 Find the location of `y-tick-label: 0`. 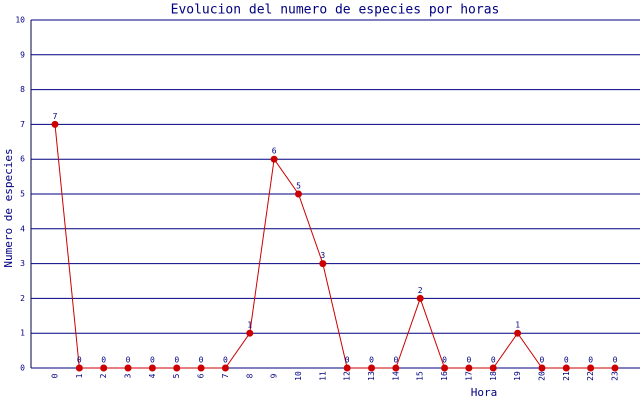

y-tick-label: 0 is located at coordinates (22, 368).